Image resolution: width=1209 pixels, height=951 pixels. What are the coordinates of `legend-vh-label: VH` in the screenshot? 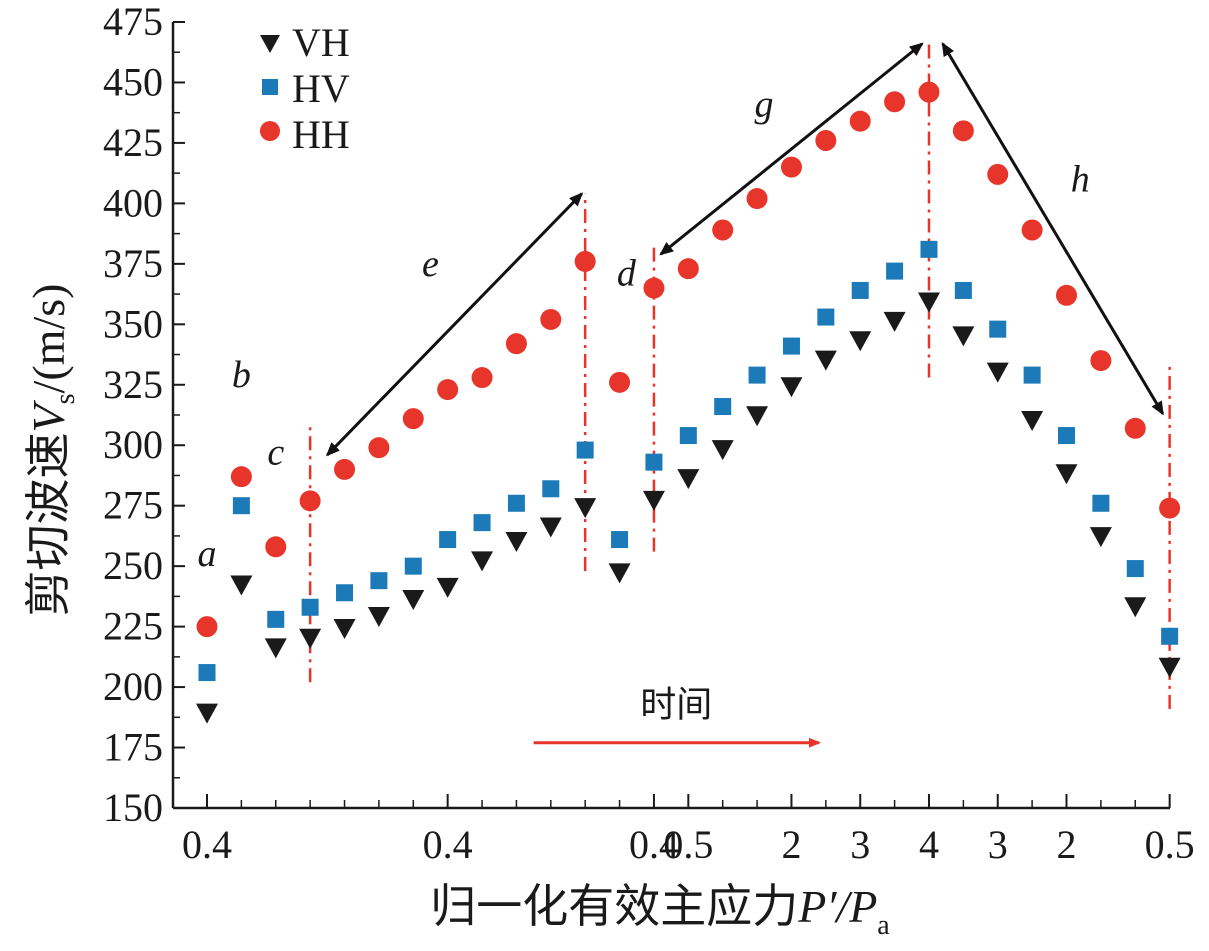 It's located at (321, 42).